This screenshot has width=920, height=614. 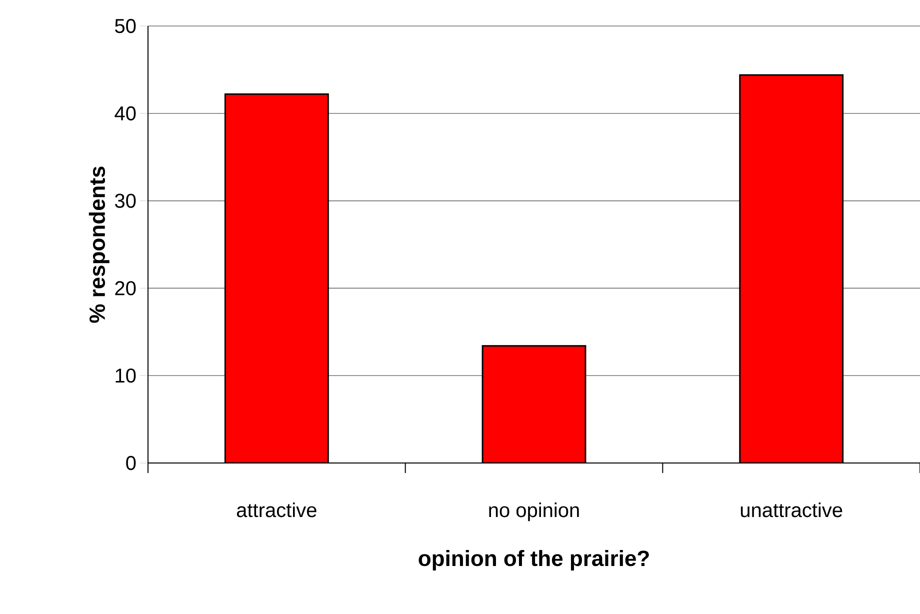 I want to click on y-tick-label: 40, so click(x=125, y=113).